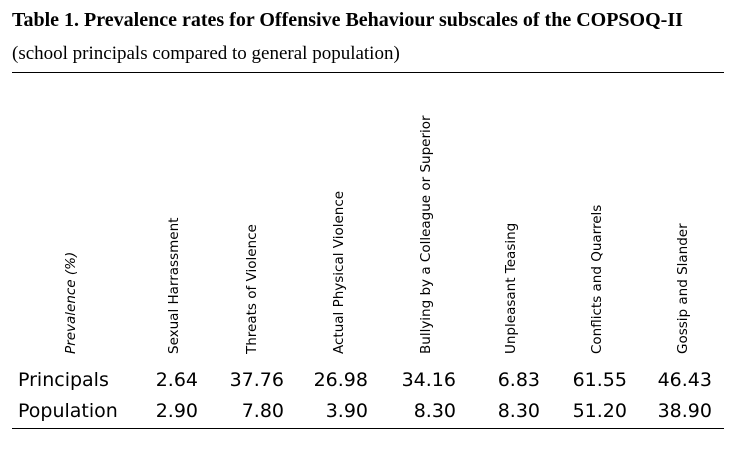 This screenshot has height=451, width=754. Describe the element at coordinates (63, 380) in the screenshot. I see `row-label-principals: Principals` at that location.